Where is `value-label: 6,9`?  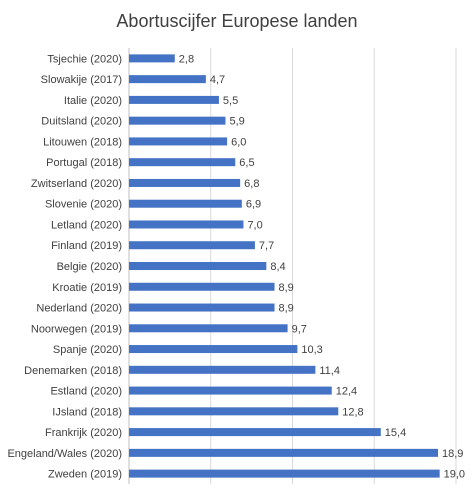
value-label: 6,9 is located at coordinates (253, 205).